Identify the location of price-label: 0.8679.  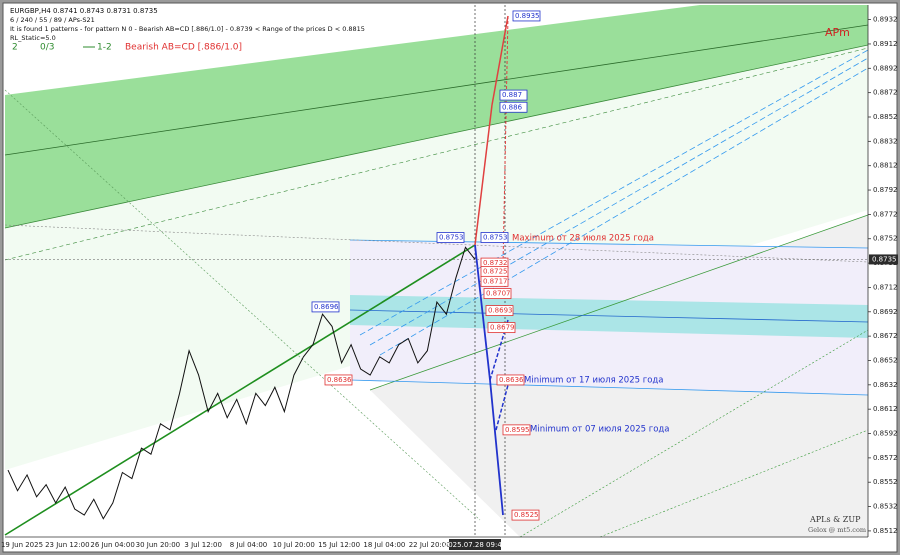
(502, 328).